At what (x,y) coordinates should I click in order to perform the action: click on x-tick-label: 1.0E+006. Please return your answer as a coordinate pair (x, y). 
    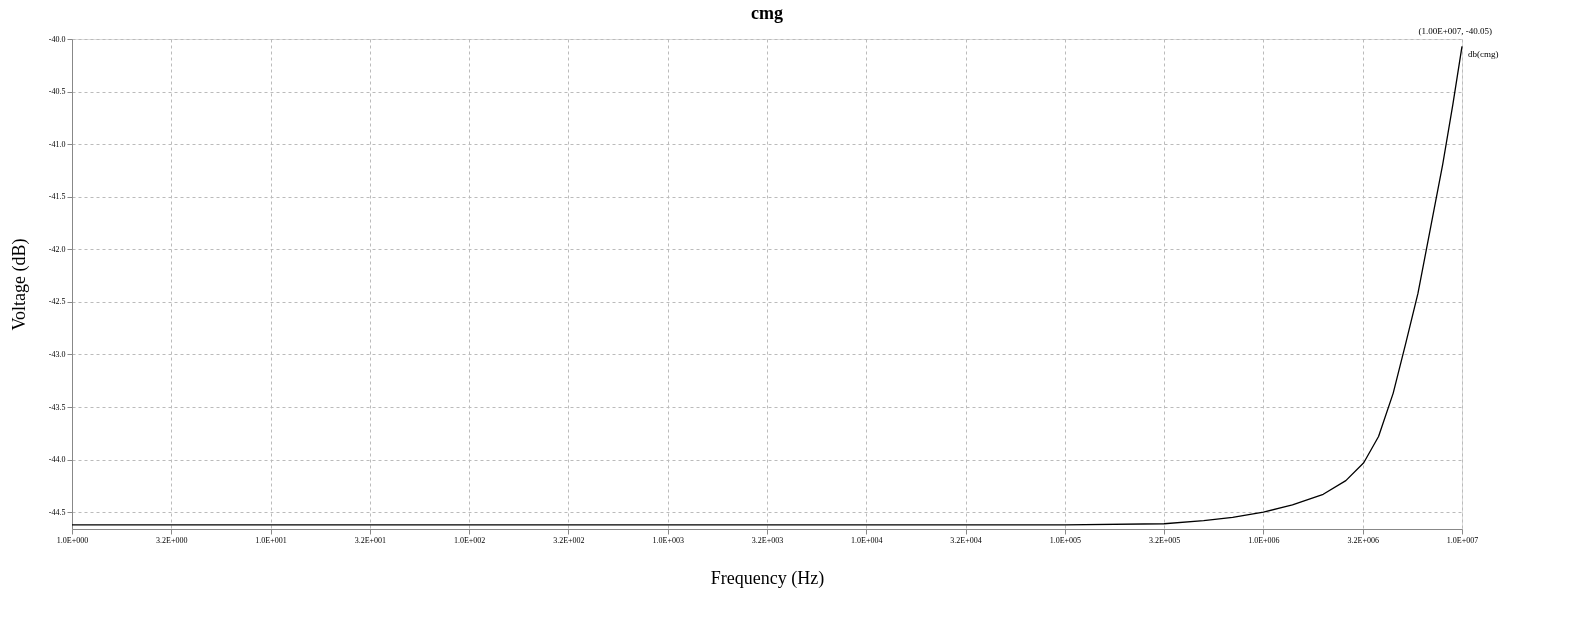
    Looking at the image, I should click on (1264, 540).